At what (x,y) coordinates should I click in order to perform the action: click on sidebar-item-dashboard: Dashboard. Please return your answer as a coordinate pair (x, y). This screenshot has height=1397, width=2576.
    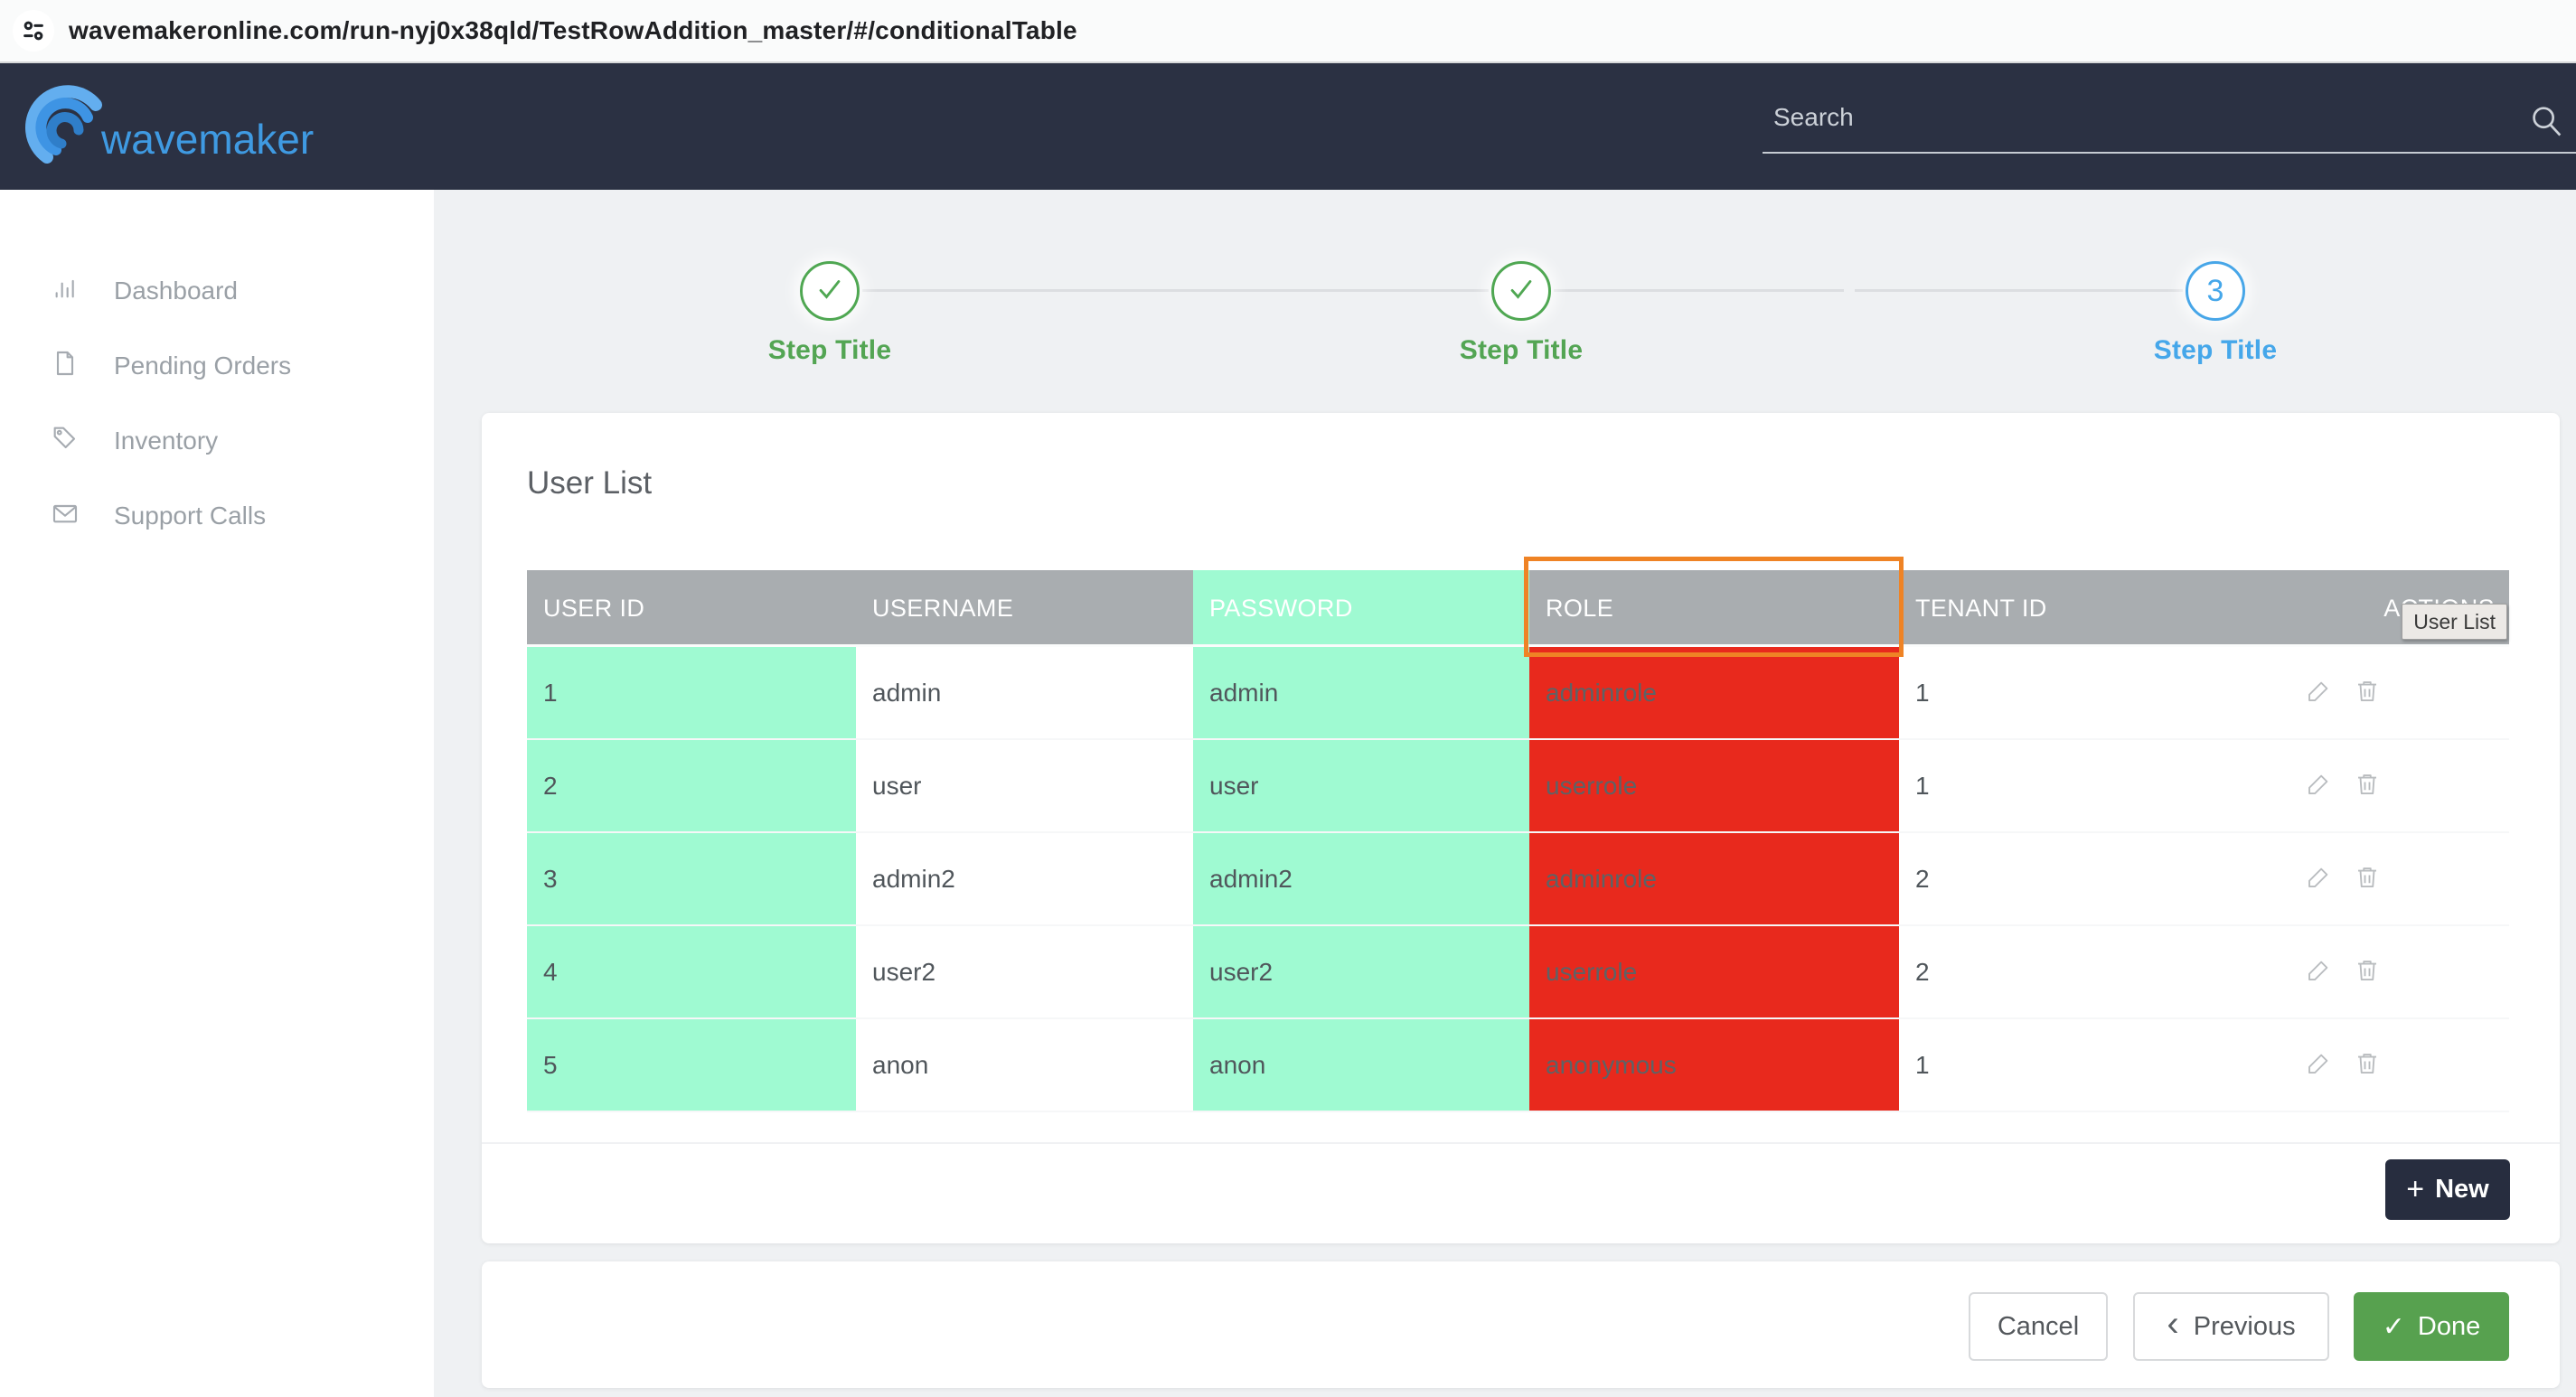
    Looking at the image, I should click on (217, 290).